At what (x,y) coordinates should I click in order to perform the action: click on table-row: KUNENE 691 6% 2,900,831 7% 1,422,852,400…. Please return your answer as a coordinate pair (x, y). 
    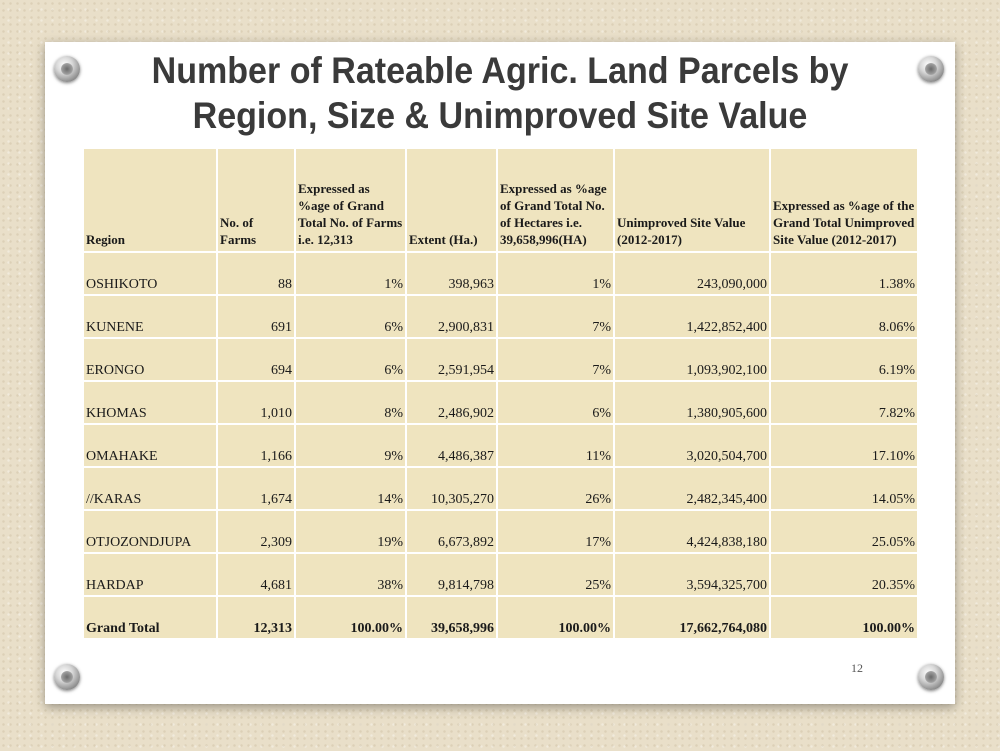
    Looking at the image, I should click on (500, 316).